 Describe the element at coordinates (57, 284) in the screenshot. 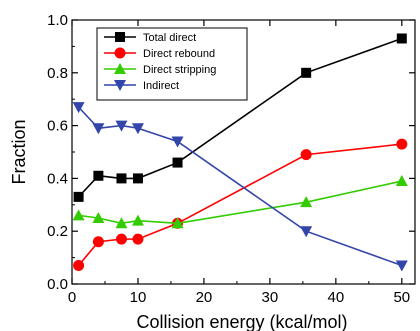

I see `y-tick-label: 0.0` at that location.